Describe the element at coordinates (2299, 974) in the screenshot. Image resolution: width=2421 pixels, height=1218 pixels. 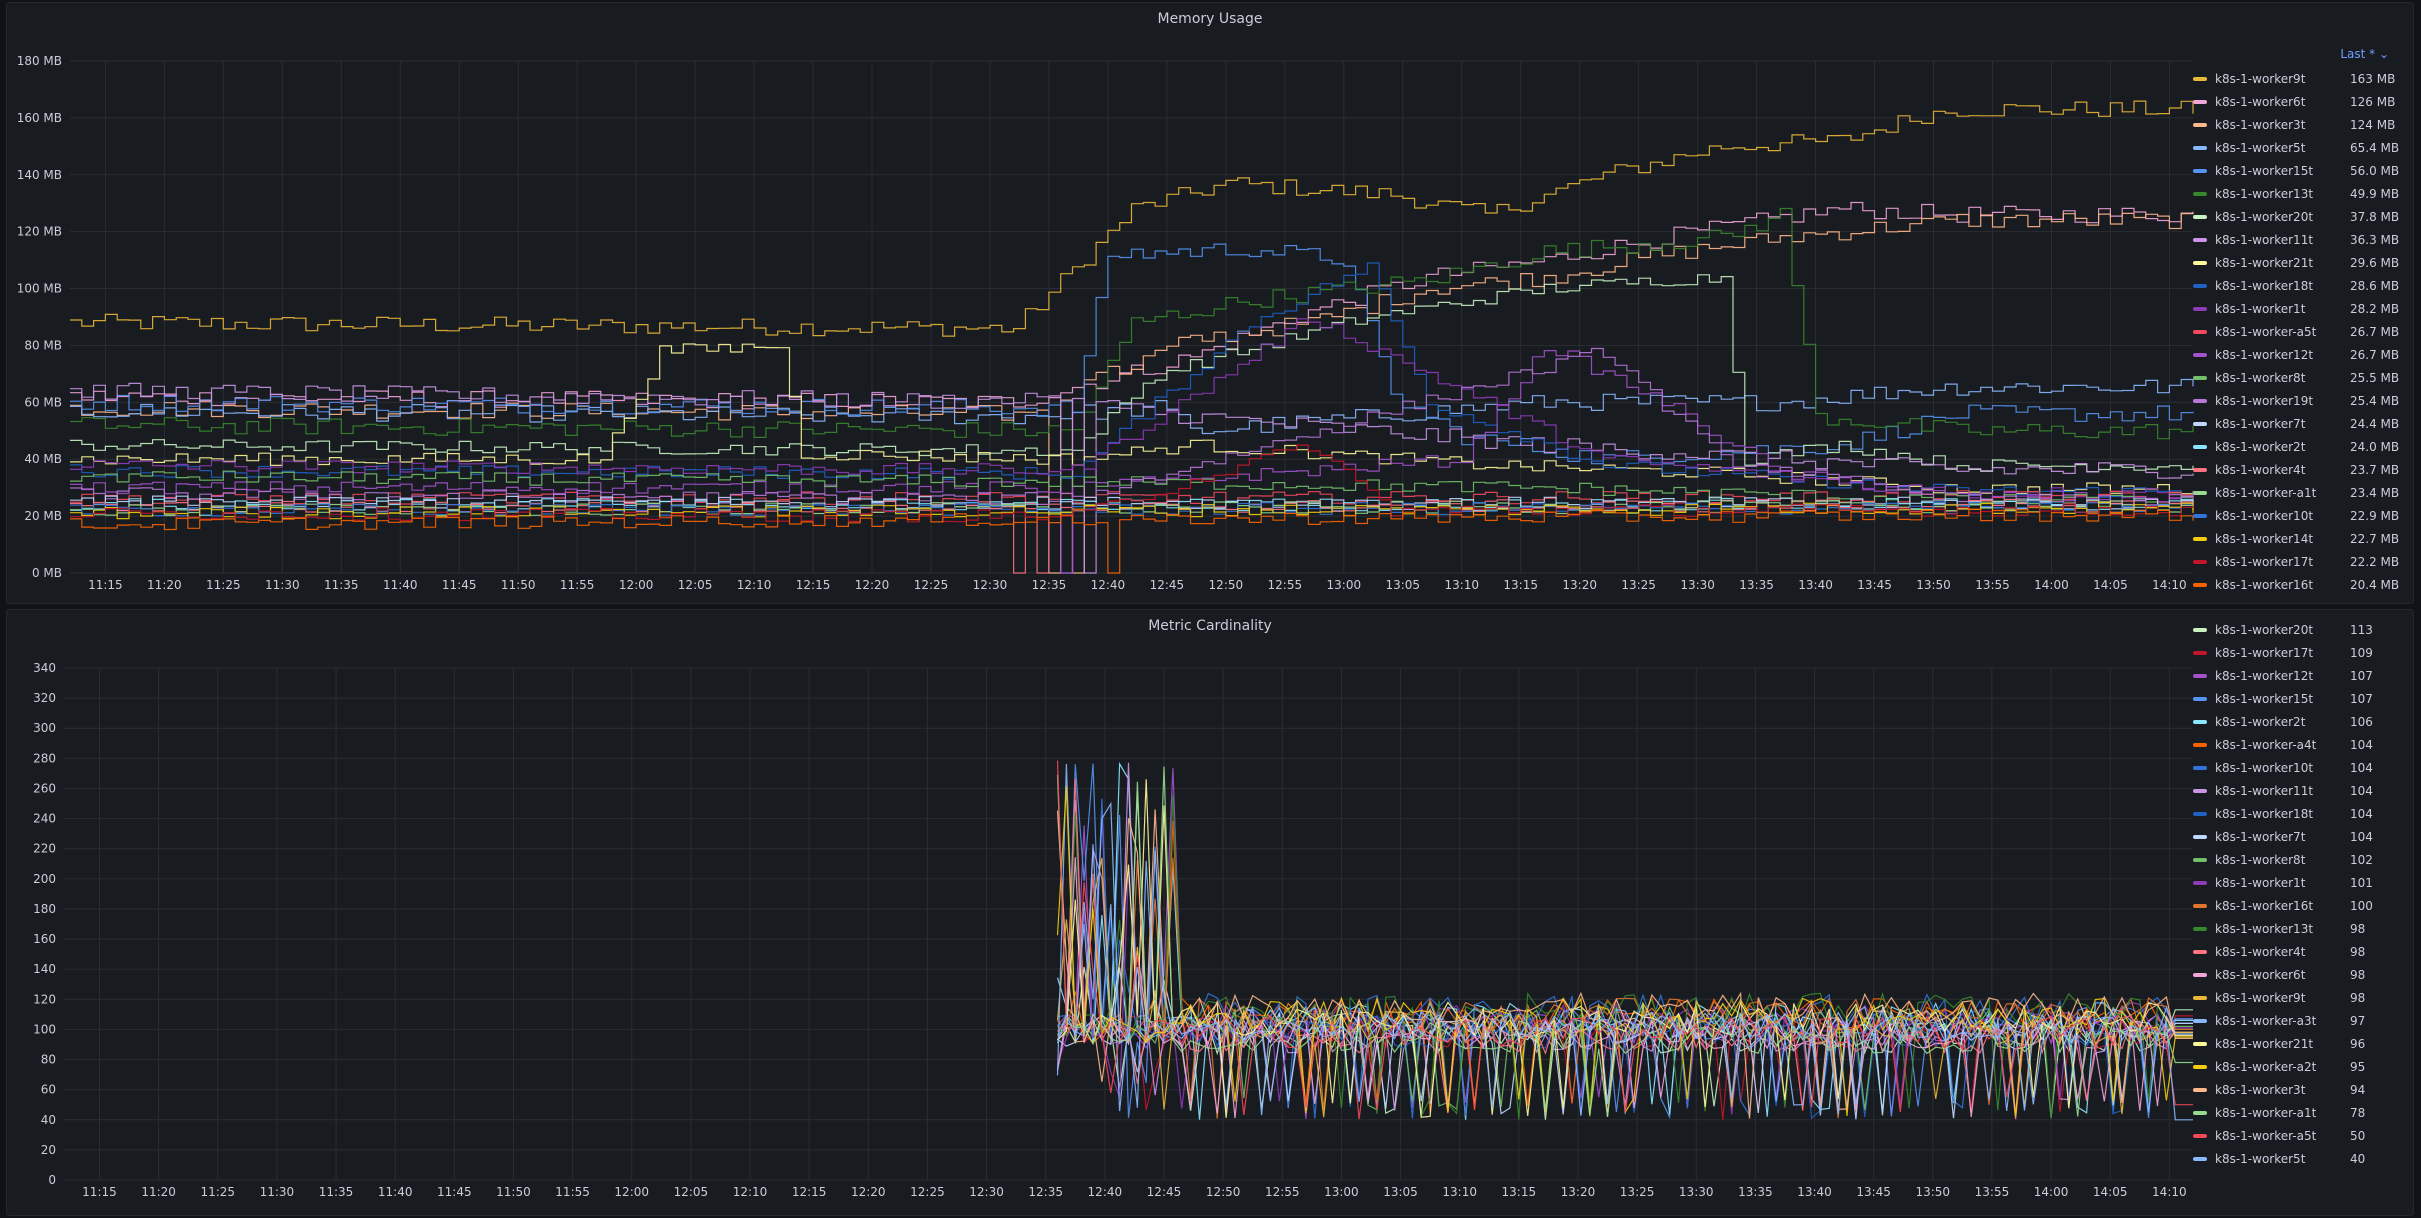
I see `legend-item: k8s-1-worker6t 98` at that location.